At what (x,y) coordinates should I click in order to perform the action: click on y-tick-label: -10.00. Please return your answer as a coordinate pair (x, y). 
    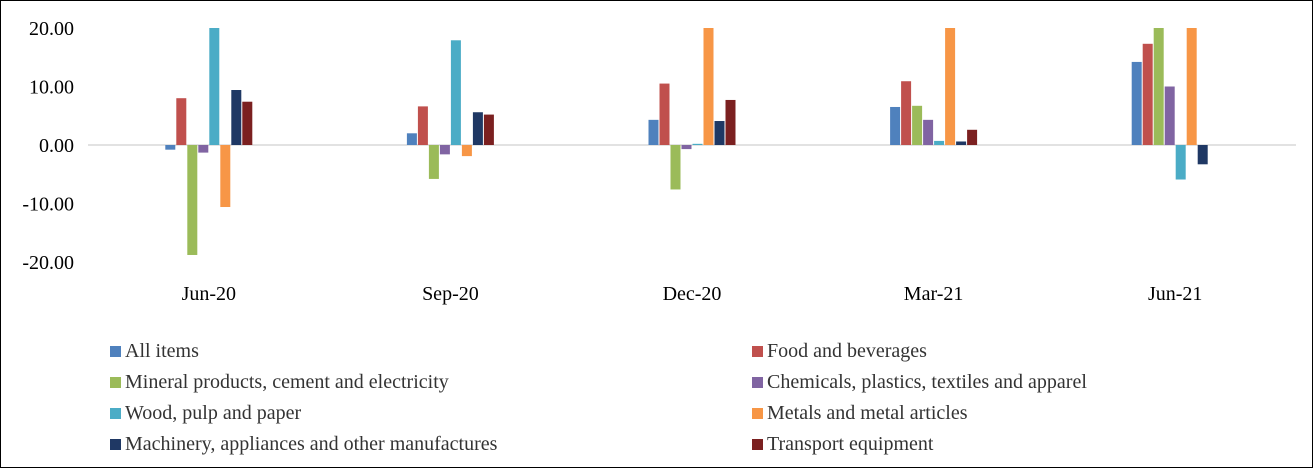
    Looking at the image, I should click on (48, 205).